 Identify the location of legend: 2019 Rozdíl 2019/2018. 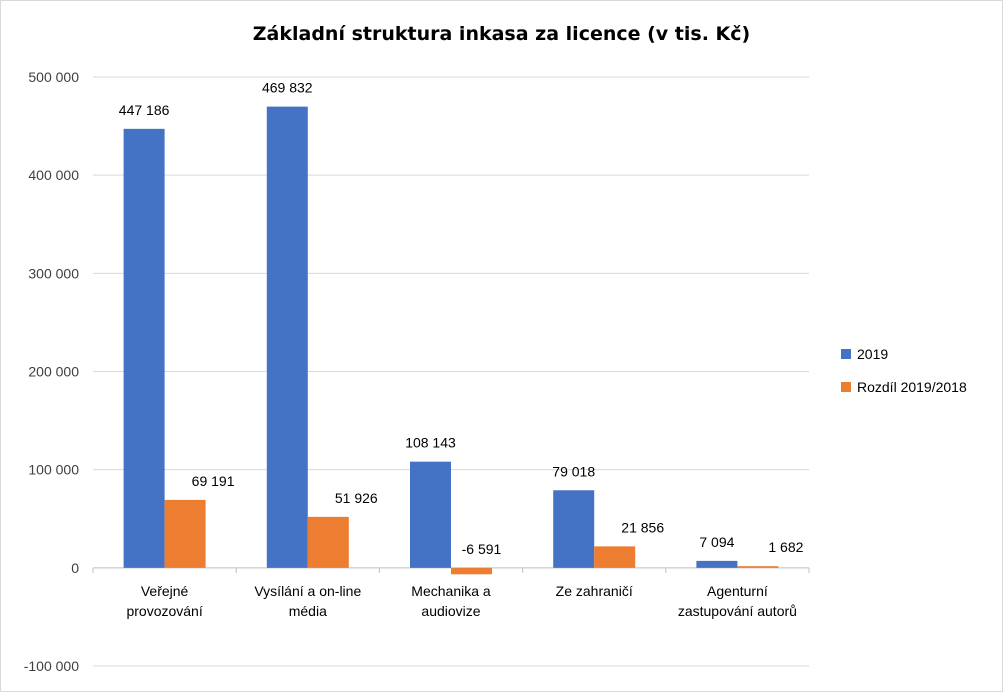
(904, 376).